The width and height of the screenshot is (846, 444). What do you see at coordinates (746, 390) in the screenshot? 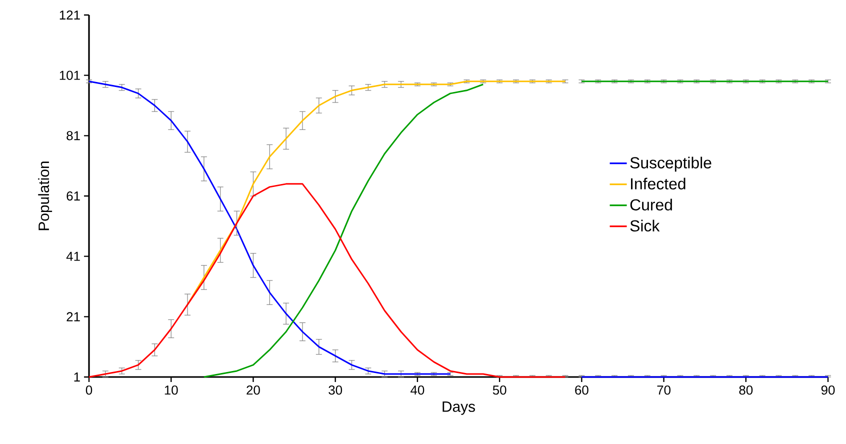
I see `x-tick-label: 80` at bounding box center [746, 390].